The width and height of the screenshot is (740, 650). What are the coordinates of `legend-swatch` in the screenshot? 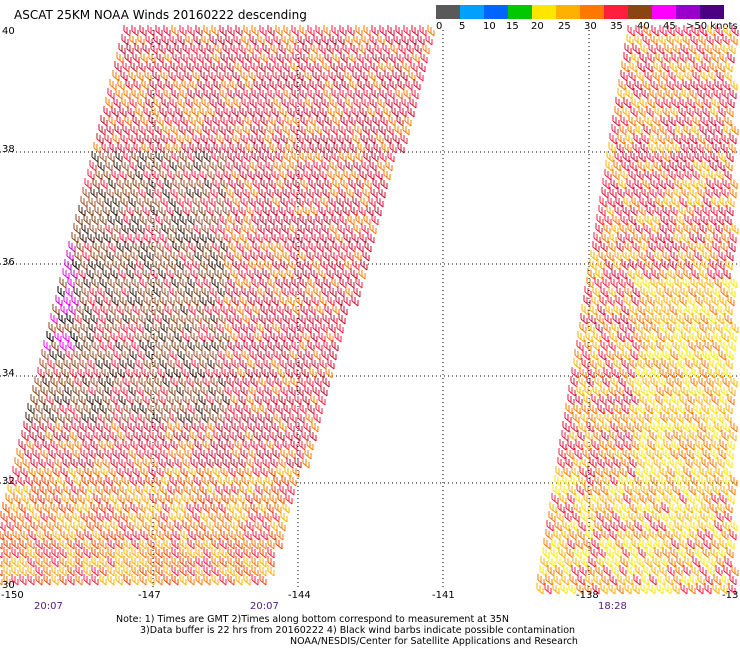 It's located at (520, 12).